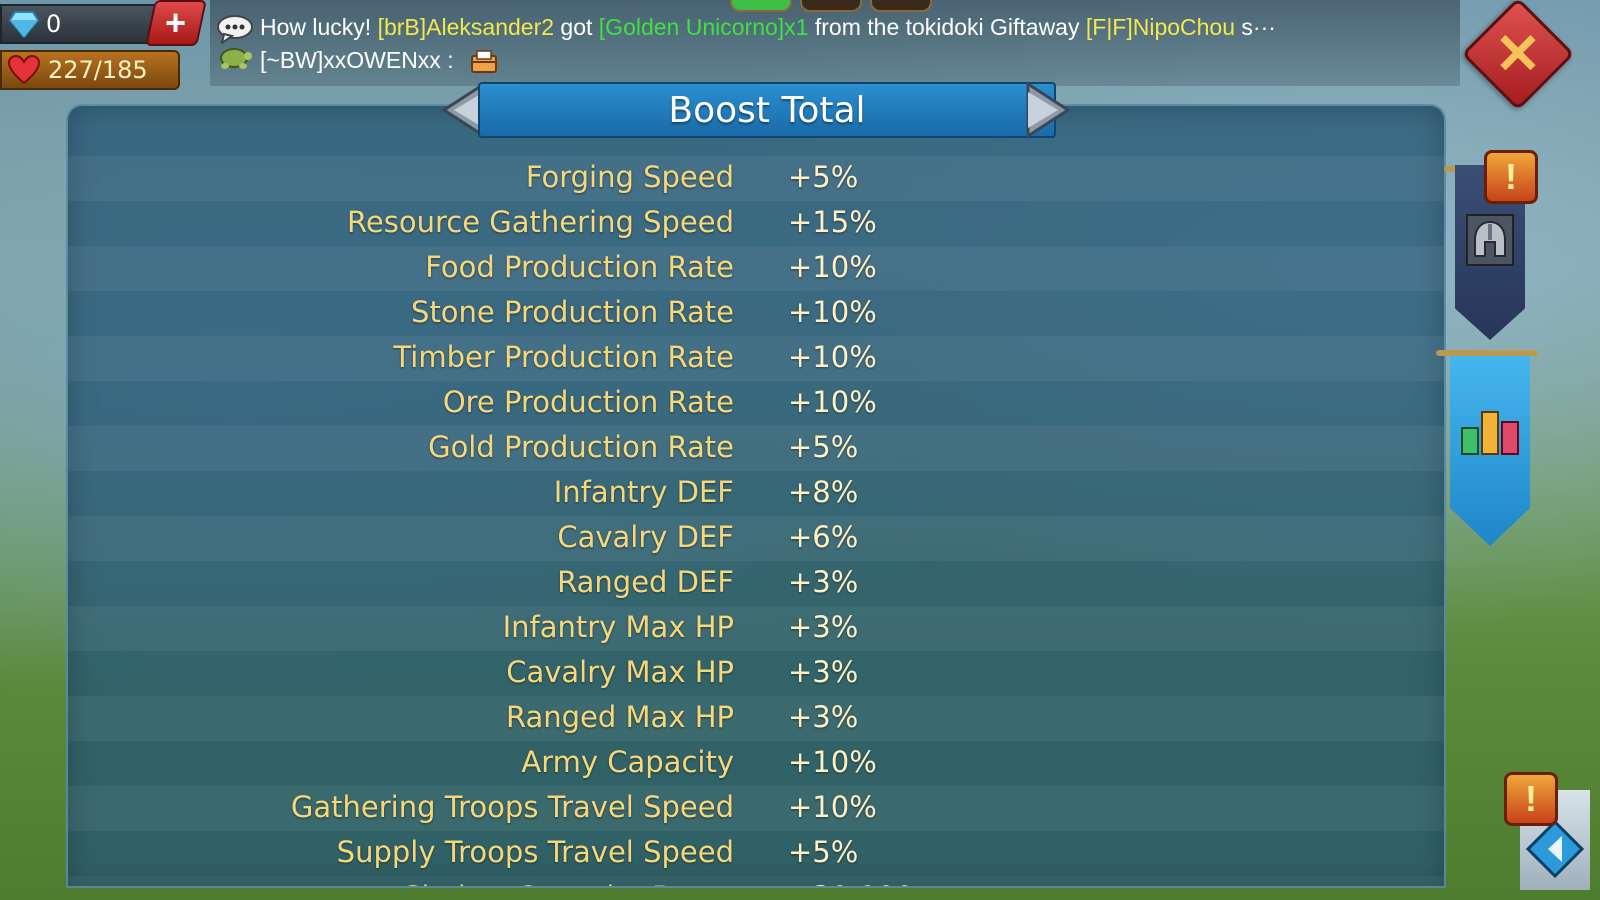 This screenshot has height=900, width=1600. What do you see at coordinates (756, 718) in the screenshot?
I see `boost-row: Ranged Max HP +3%` at bounding box center [756, 718].